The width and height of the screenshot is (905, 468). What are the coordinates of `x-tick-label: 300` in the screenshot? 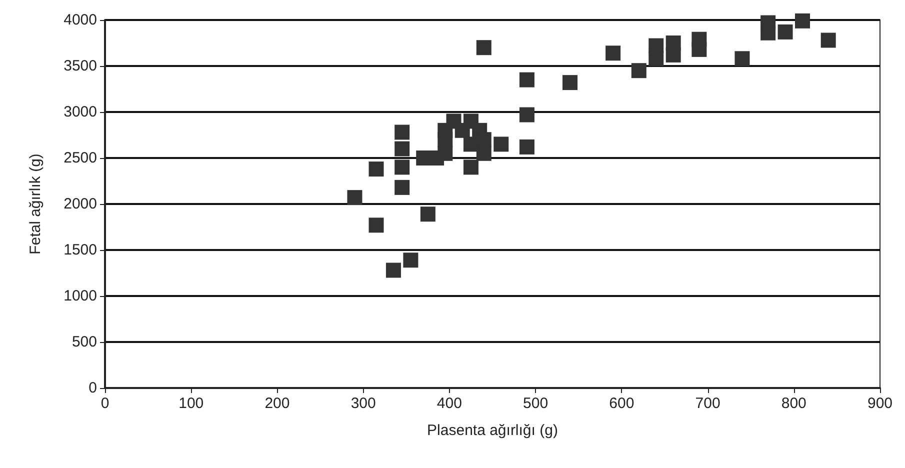 It's located at (363, 403).